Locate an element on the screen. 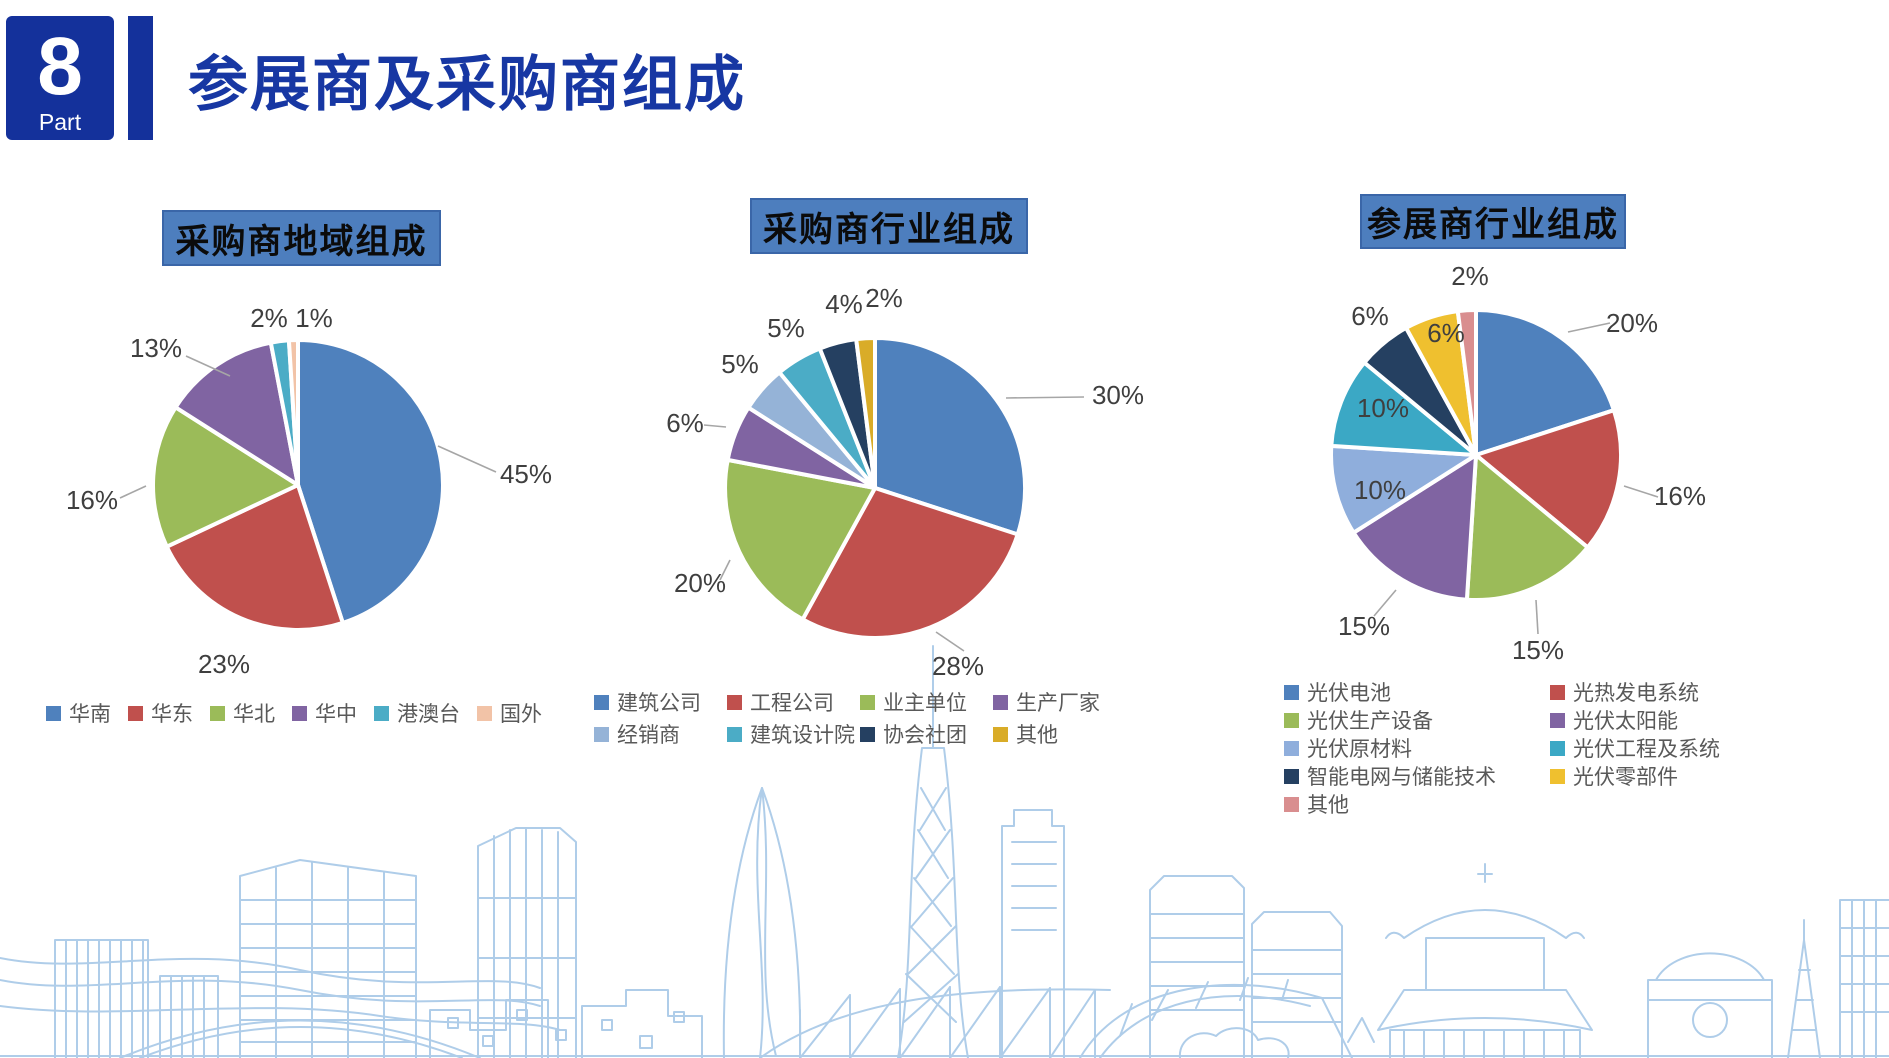 Image resolution: width=1889 pixels, height=1058 pixels. pie-label-光热发电系统: 16% is located at coordinates (1680, 496).